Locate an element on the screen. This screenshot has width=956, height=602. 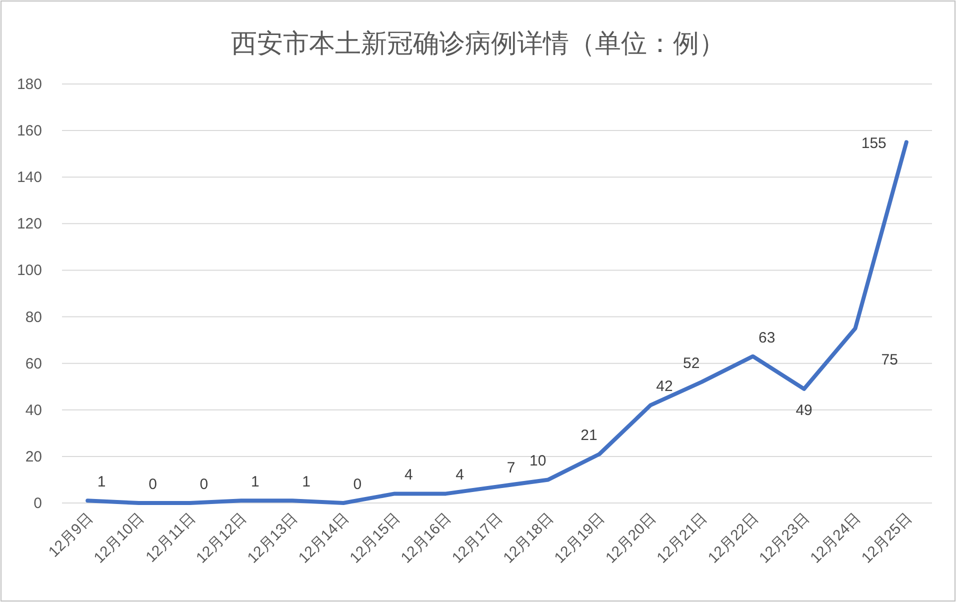
data-label: 21 is located at coordinates (589, 435).